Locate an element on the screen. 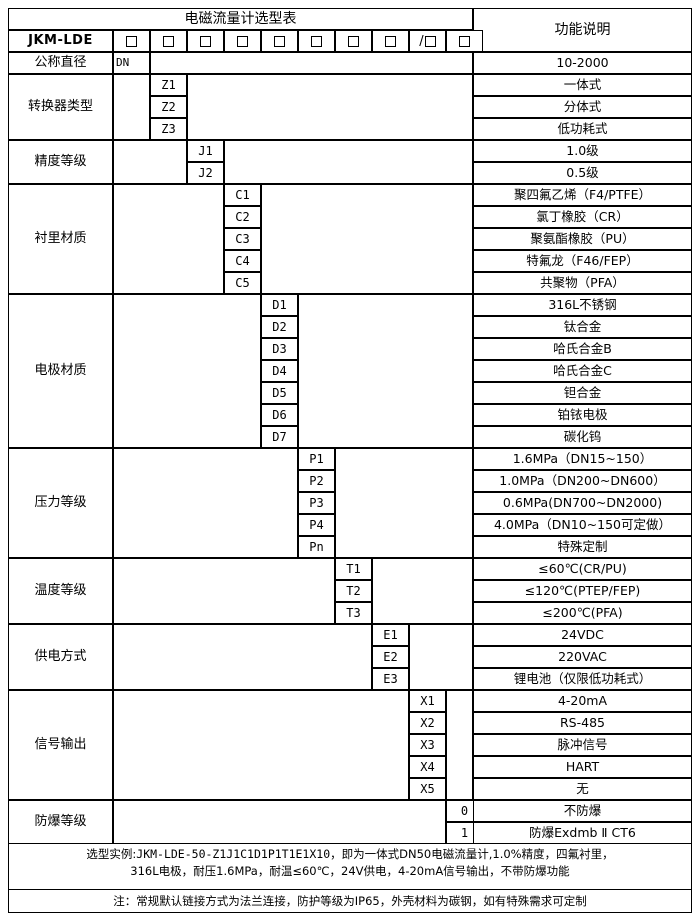  option-code-电极材质-D4: D4 is located at coordinates (279, 371).